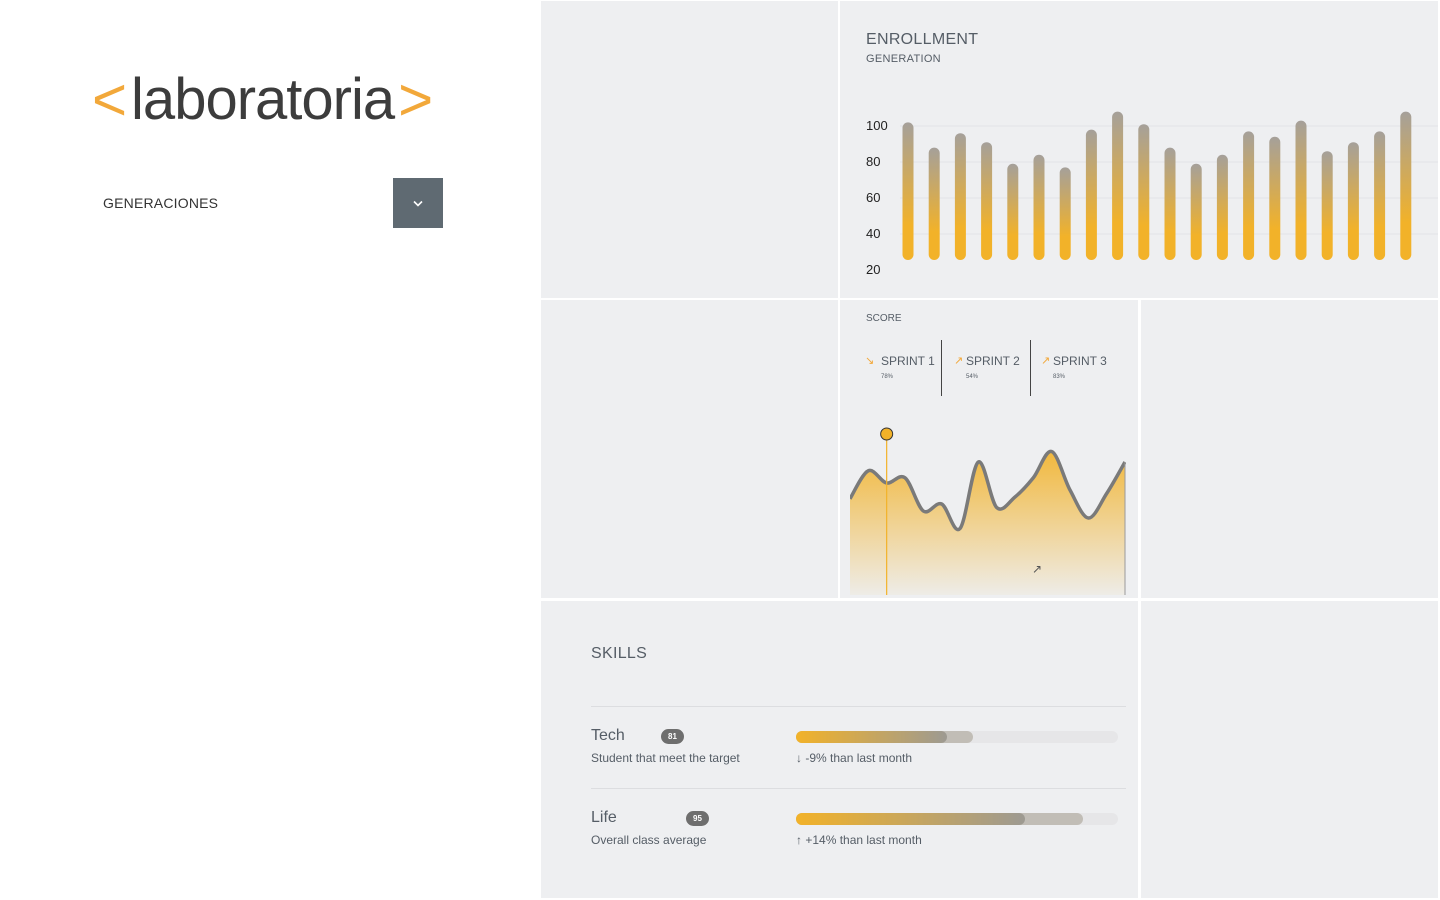 The height and width of the screenshot is (900, 1440). I want to click on tab-sprint-1: ↘ SPRINT 1 78%, so click(903, 368).